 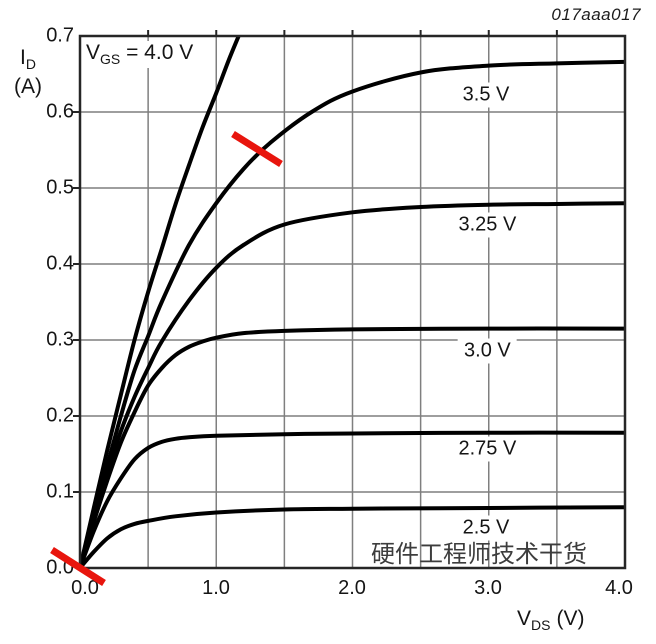 I want to click on y-axis-subscript: D, so click(x=30, y=64).